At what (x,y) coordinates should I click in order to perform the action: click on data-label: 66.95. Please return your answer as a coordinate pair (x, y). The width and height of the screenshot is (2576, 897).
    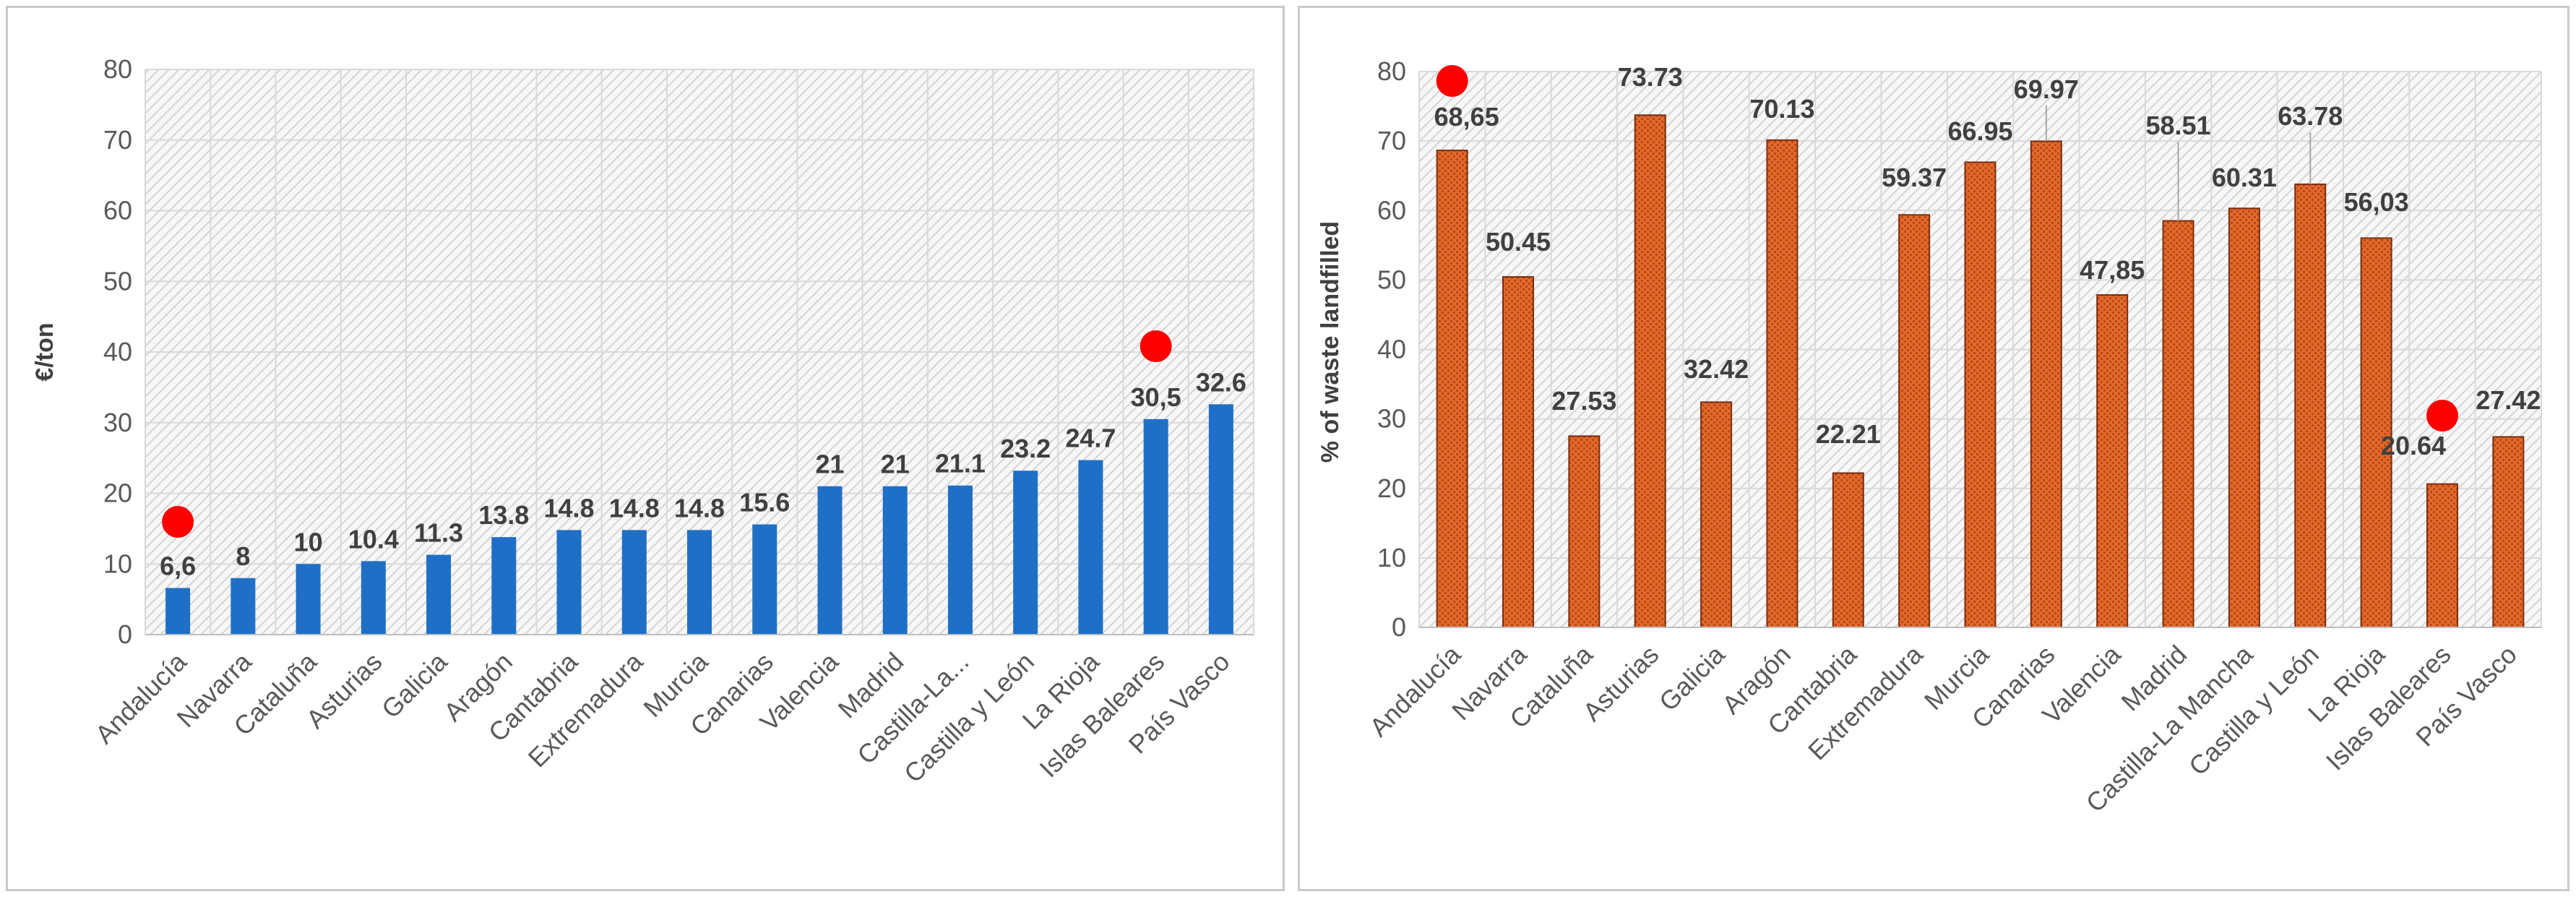
    Looking at the image, I should click on (1979, 131).